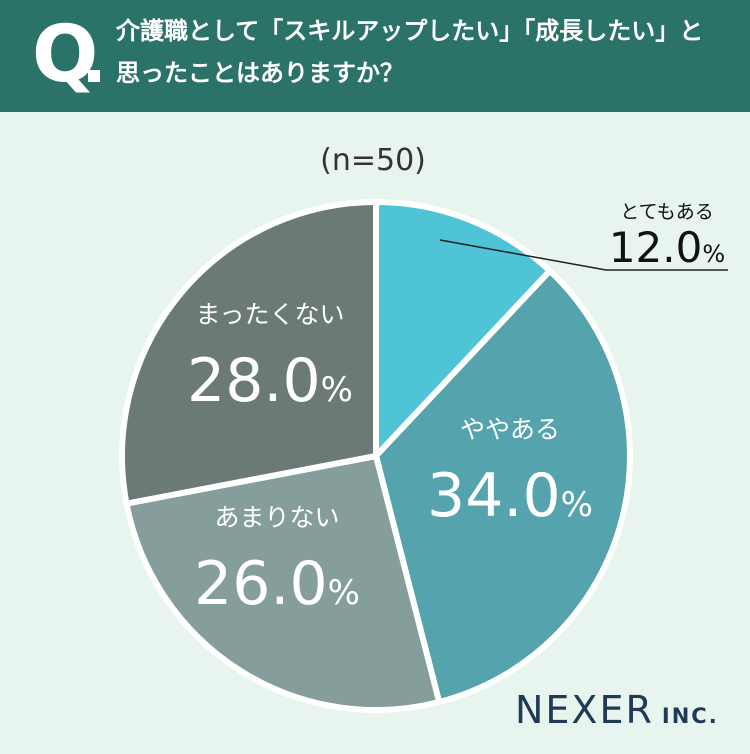  I want to click on q-dot-icon, so click(94, 76).